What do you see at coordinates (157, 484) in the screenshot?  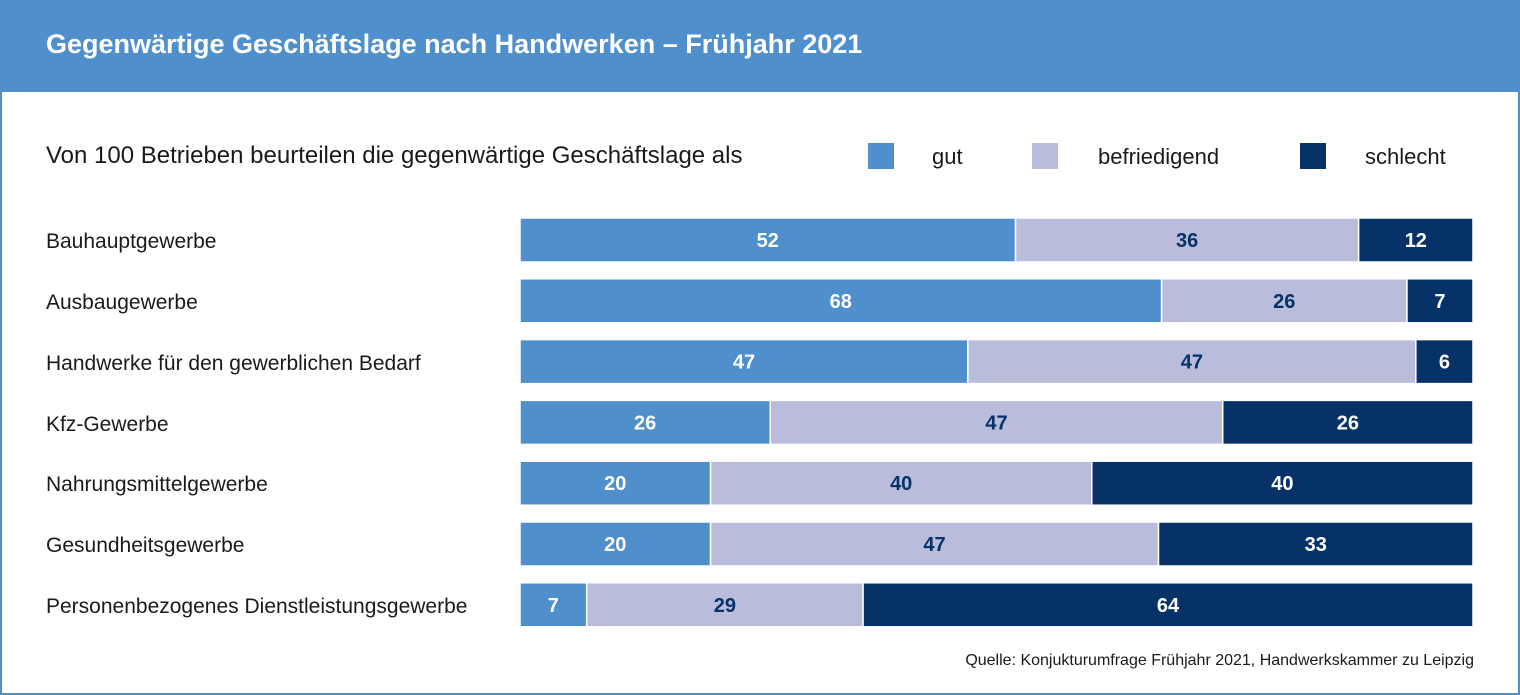 I see `row-label: Nahrungsmittelgewerbe` at bounding box center [157, 484].